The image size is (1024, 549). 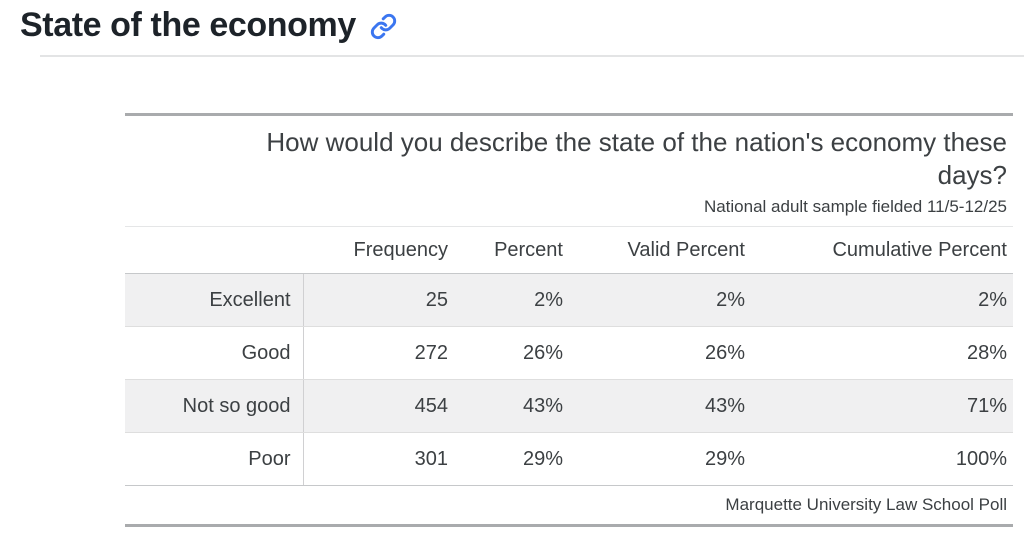 What do you see at coordinates (381, 406) in the screenshot?
I see `cell-not-so-good-frequency: 454` at bounding box center [381, 406].